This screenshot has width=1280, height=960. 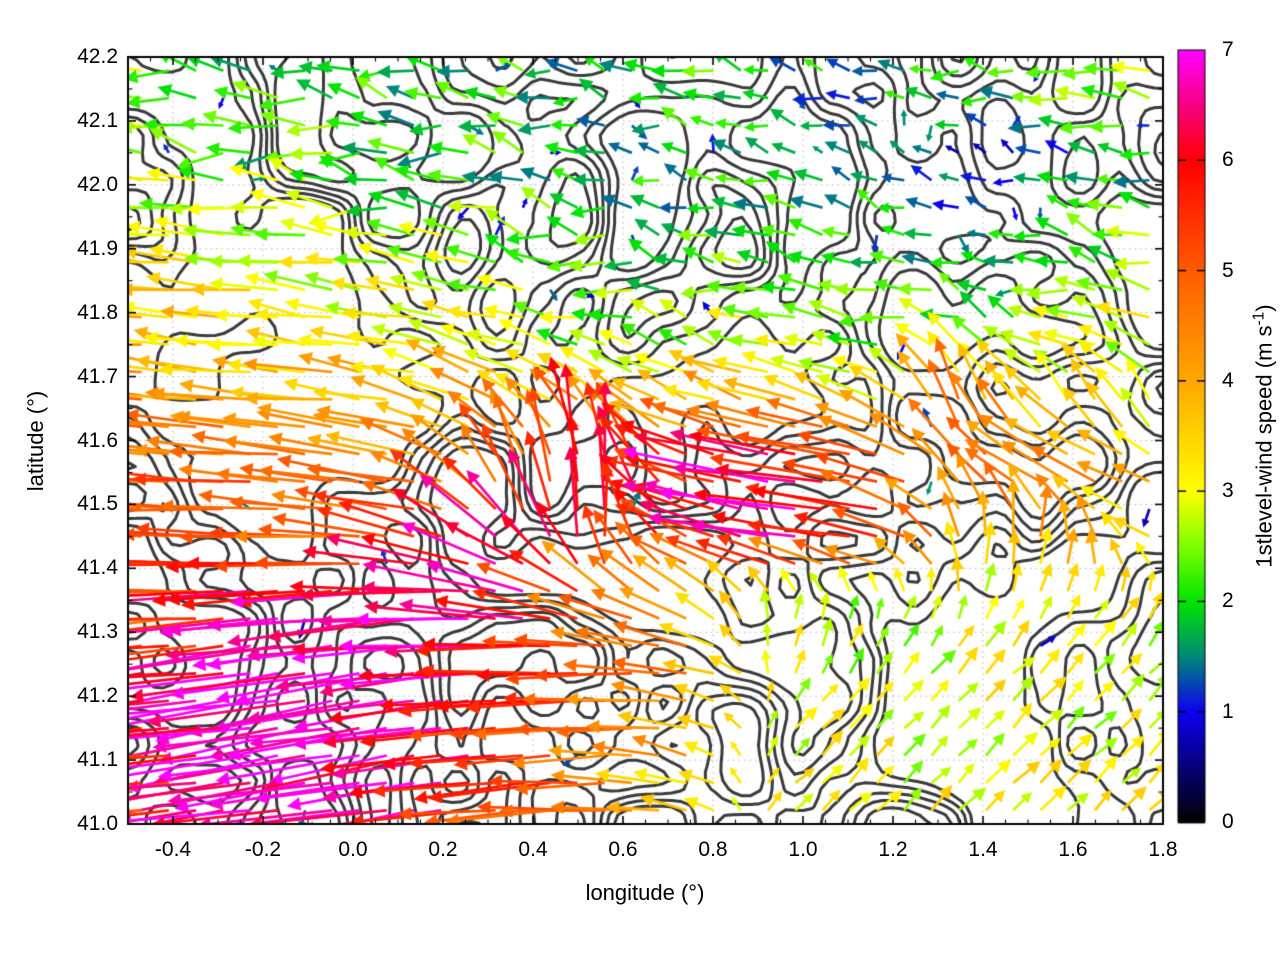 I want to click on y-tick-label: 41.8, so click(x=97, y=312).